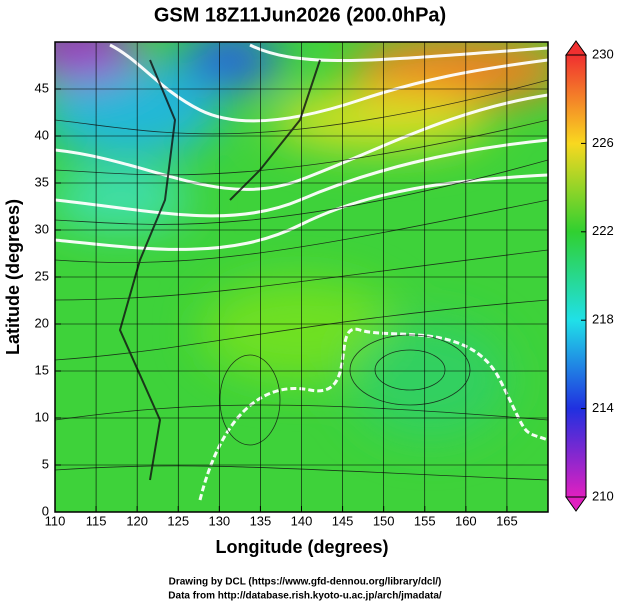 This screenshot has height=605, width=619. I want to click on colorbar-tick-label: 230, so click(603, 53).